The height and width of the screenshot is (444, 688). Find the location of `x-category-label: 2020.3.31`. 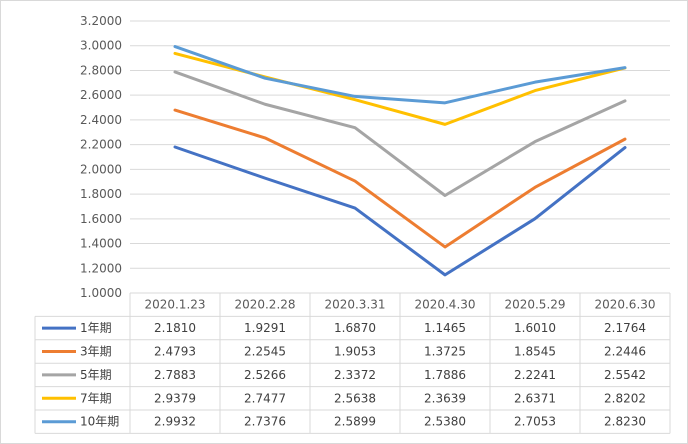

x-category-label: 2020.3.31 is located at coordinates (354, 305).